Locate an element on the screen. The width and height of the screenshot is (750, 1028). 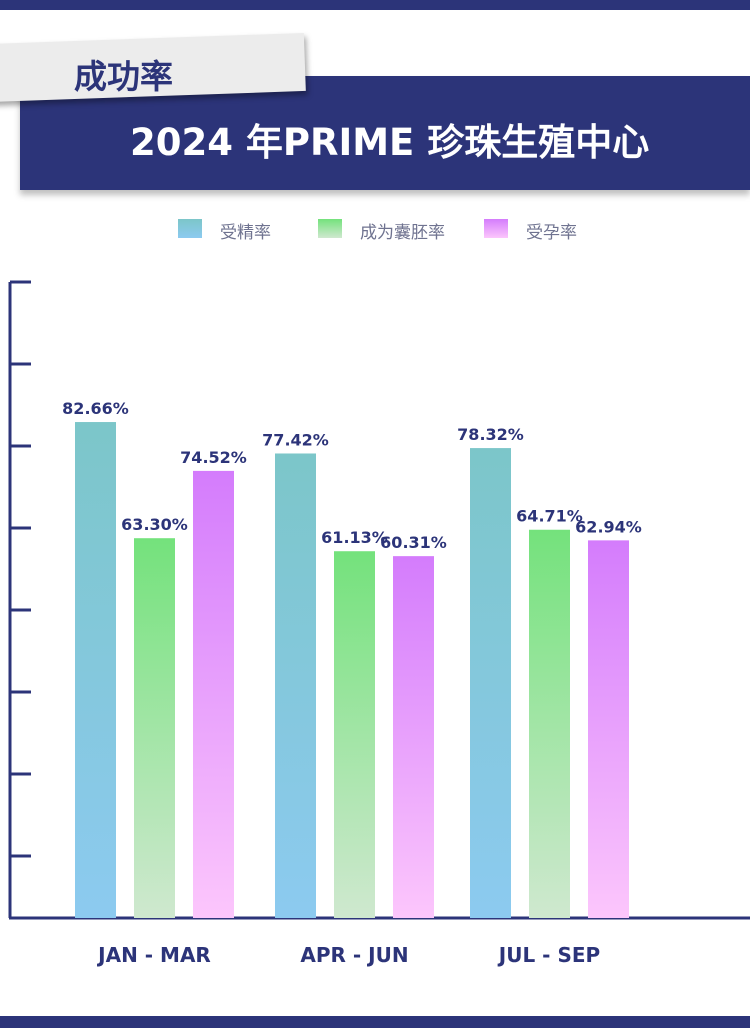
data-label: 63.30% is located at coordinates (154, 524).